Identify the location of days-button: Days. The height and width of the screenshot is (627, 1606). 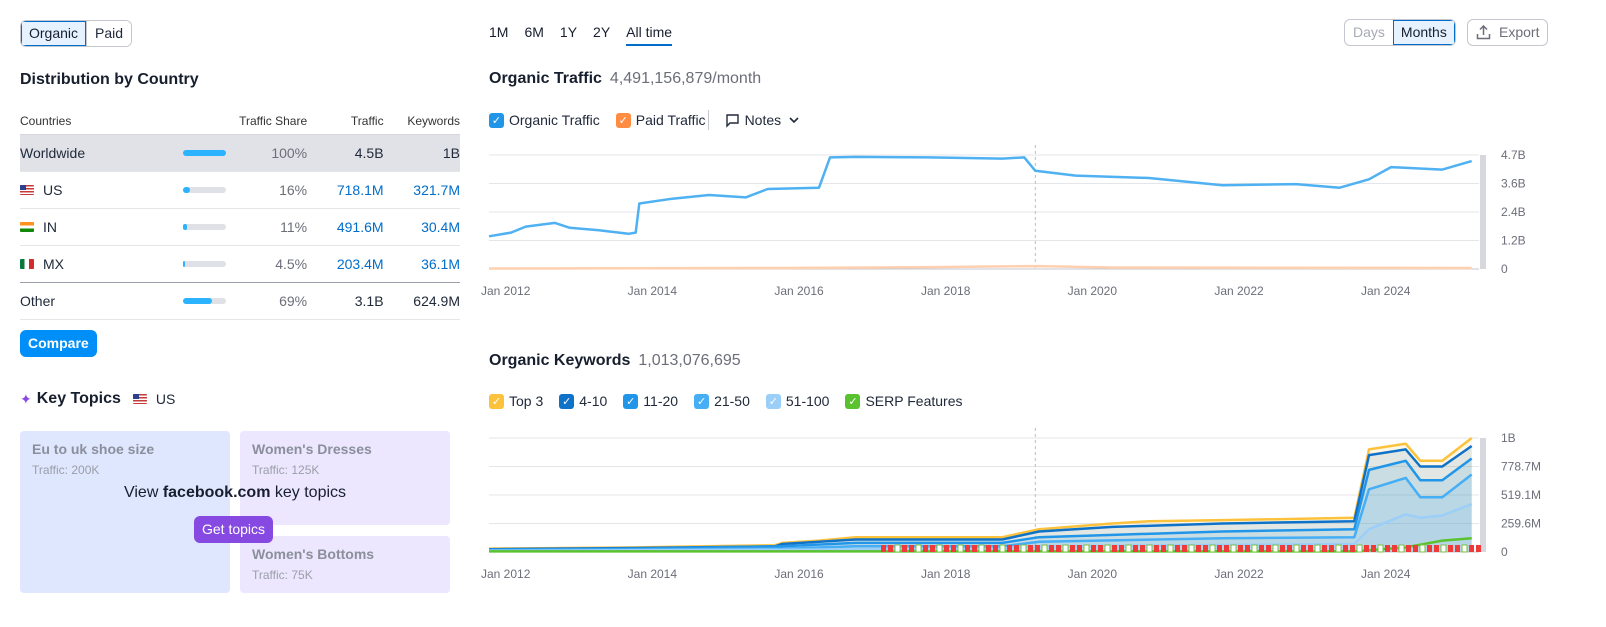
(1369, 32).